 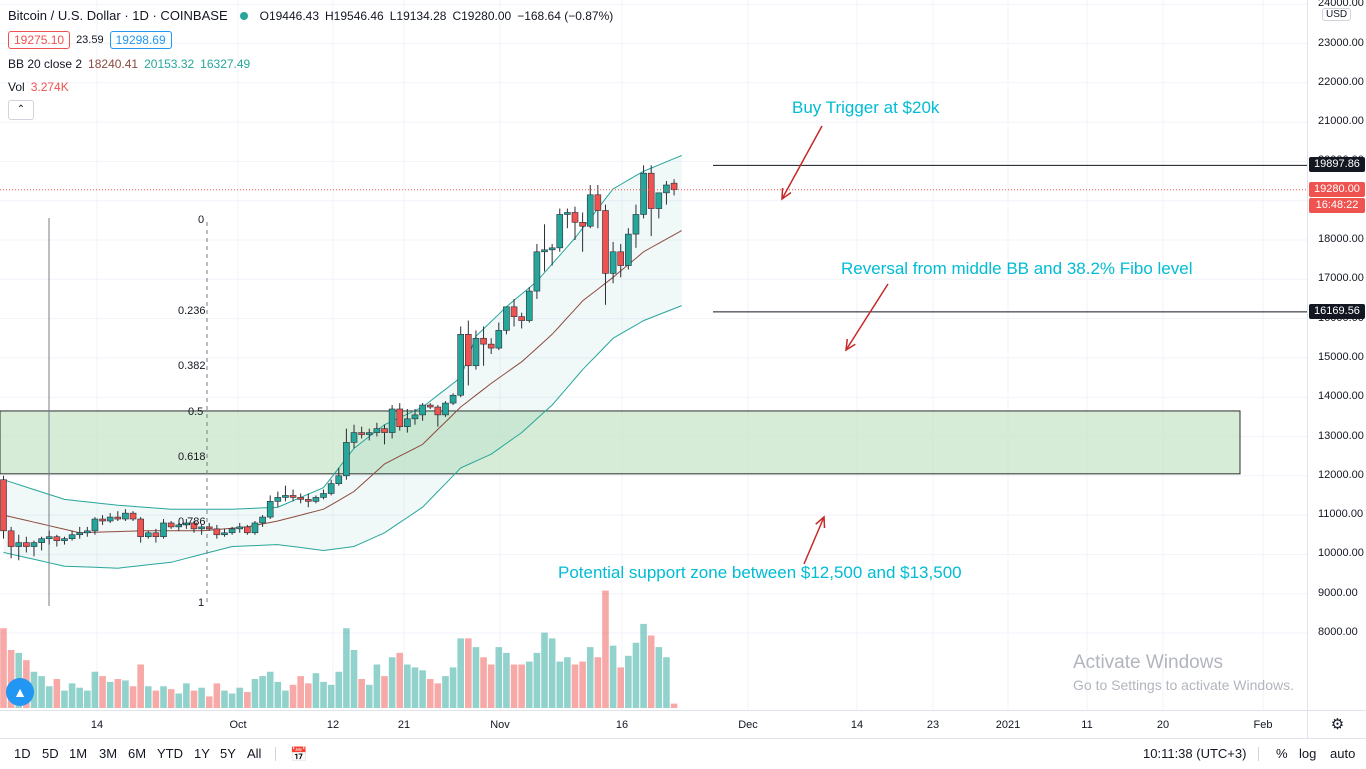 I want to click on bid-price: 19275.10, so click(x=39, y=40).